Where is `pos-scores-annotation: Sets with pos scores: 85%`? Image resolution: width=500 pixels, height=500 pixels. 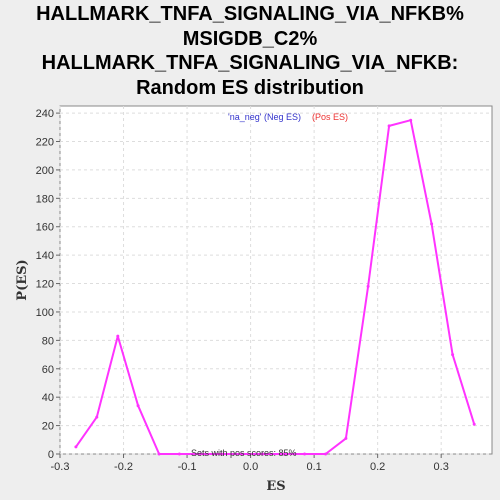 pos-scores-annotation: Sets with pos scores: 85% is located at coordinates (244, 453).